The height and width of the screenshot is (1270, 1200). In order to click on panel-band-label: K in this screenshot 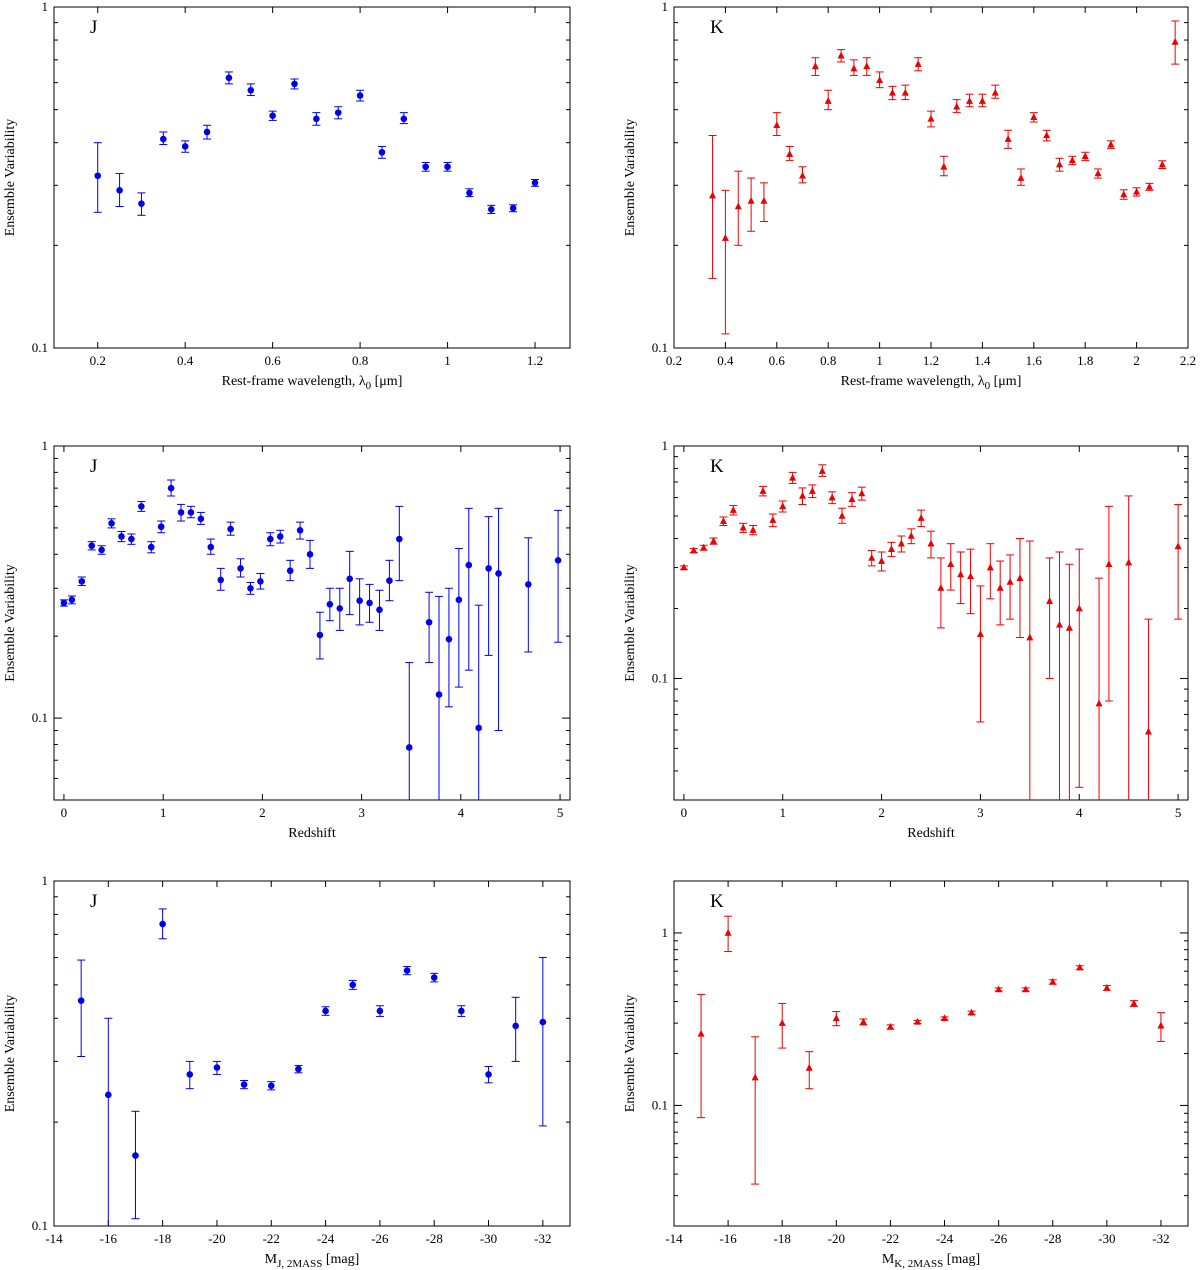, I will do `click(717, 901)`.